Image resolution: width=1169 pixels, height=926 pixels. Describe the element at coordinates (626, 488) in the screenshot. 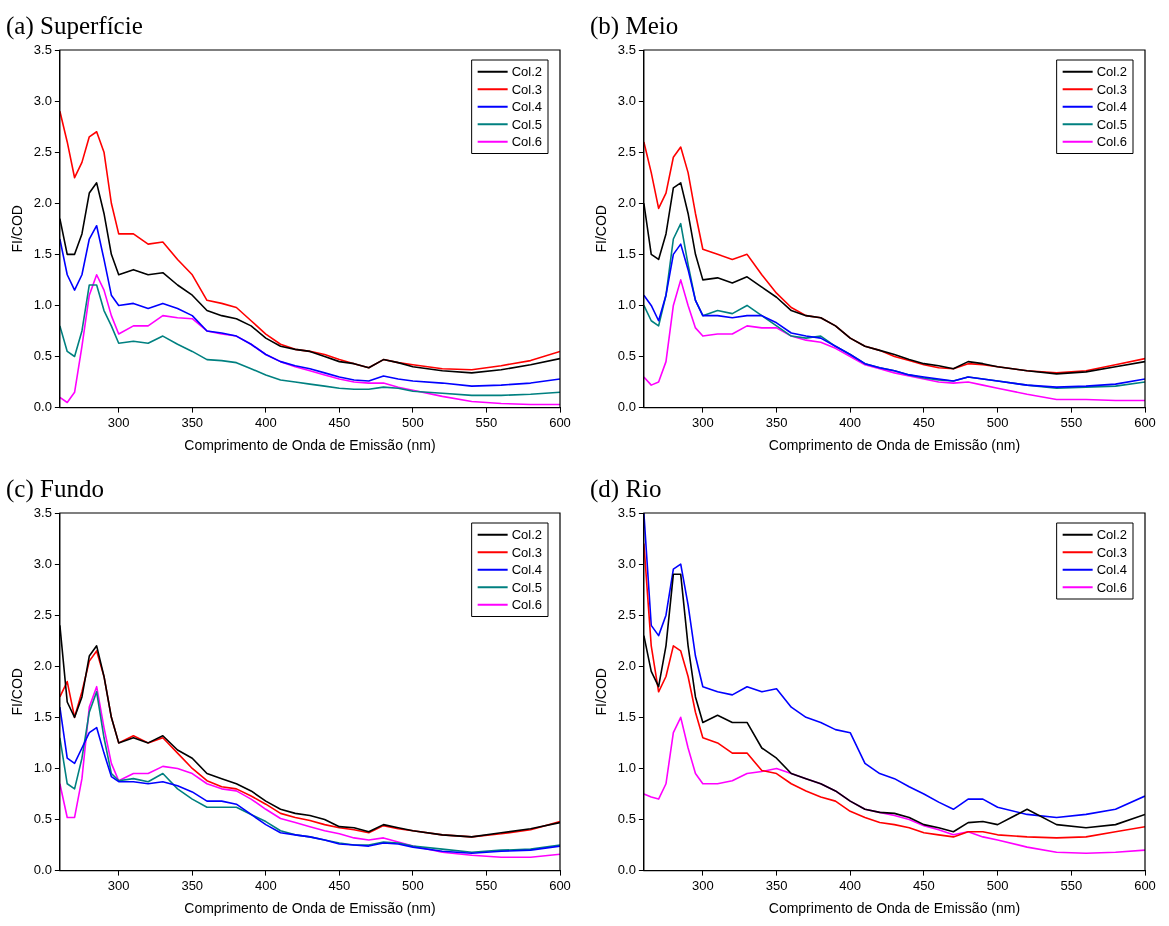

I see `chart-title: (d) Rio` at that location.